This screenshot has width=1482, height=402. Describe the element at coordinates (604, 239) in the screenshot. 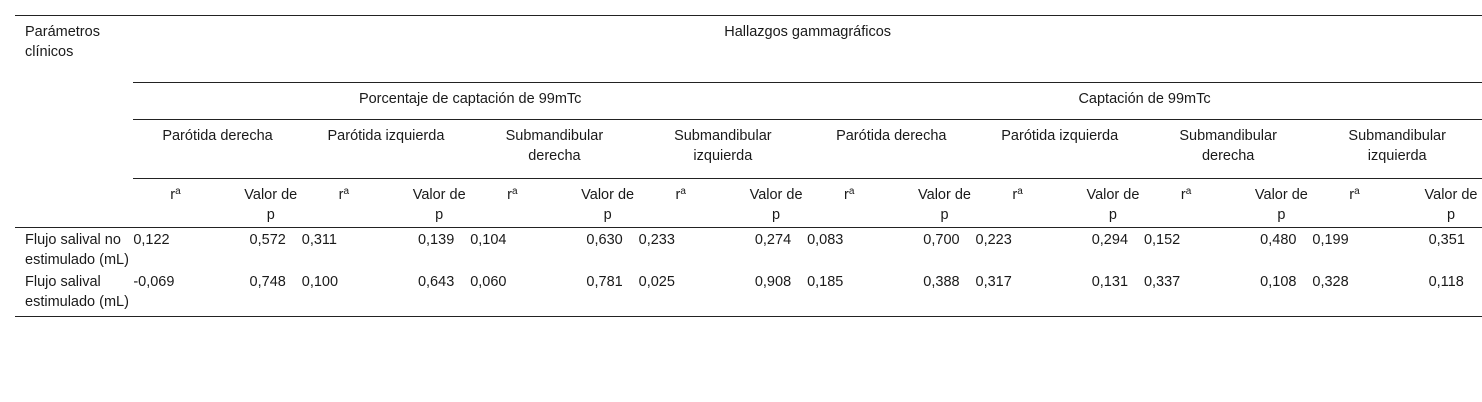

I see `p-value-cell: 0,630` at that location.